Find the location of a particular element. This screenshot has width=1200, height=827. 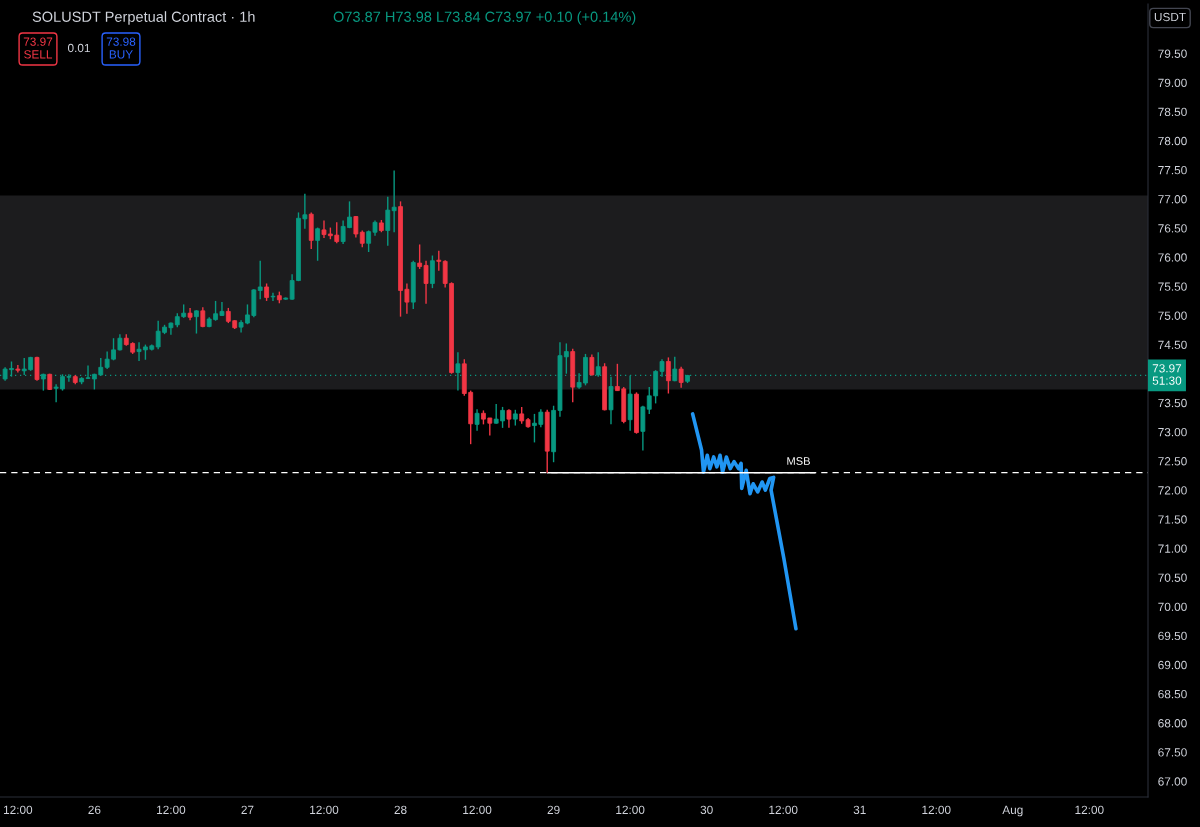

x-tick-label: 27 is located at coordinates (247, 809).